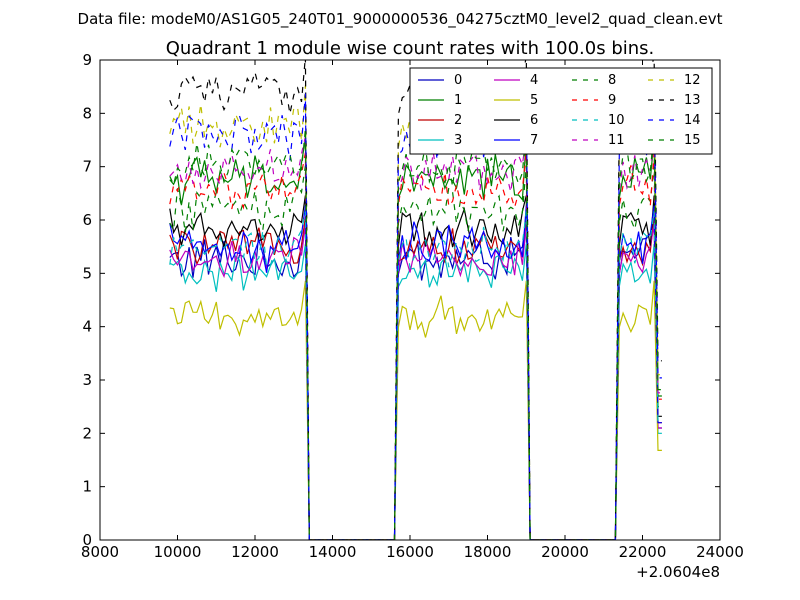 Image resolution: width=800 pixels, height=600 pixels. I want to click on y-tick-label: 2, so click(87, 433).